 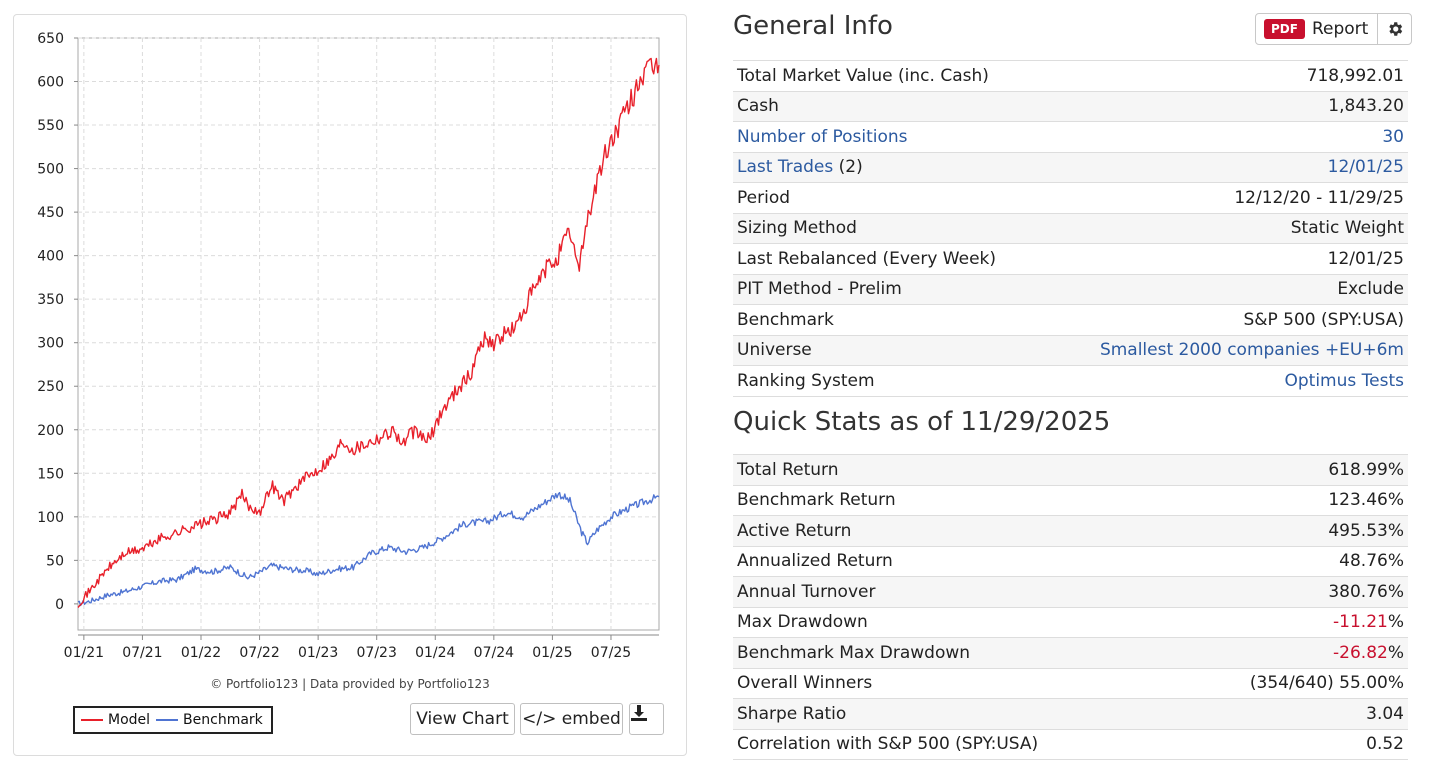 I want to click on legend-swatch-benchmark, so click(x=167, y=720).